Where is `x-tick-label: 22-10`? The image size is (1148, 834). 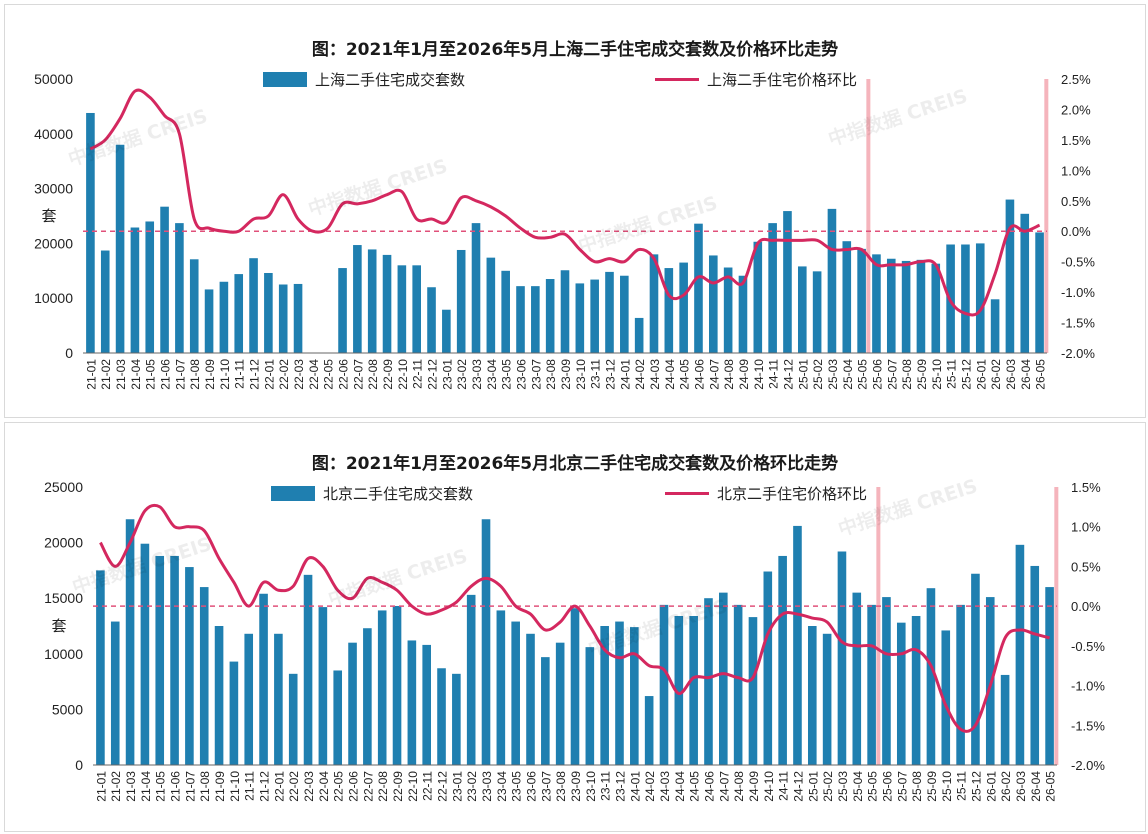 x-tick-label: 22-10 is located at coordinates (403, 374).